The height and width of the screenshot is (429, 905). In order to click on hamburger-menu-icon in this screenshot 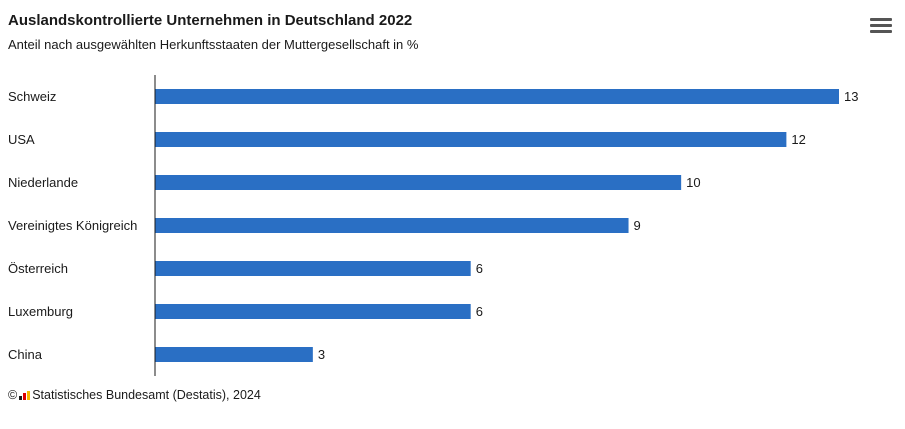, I will do `click(881, 27)`.